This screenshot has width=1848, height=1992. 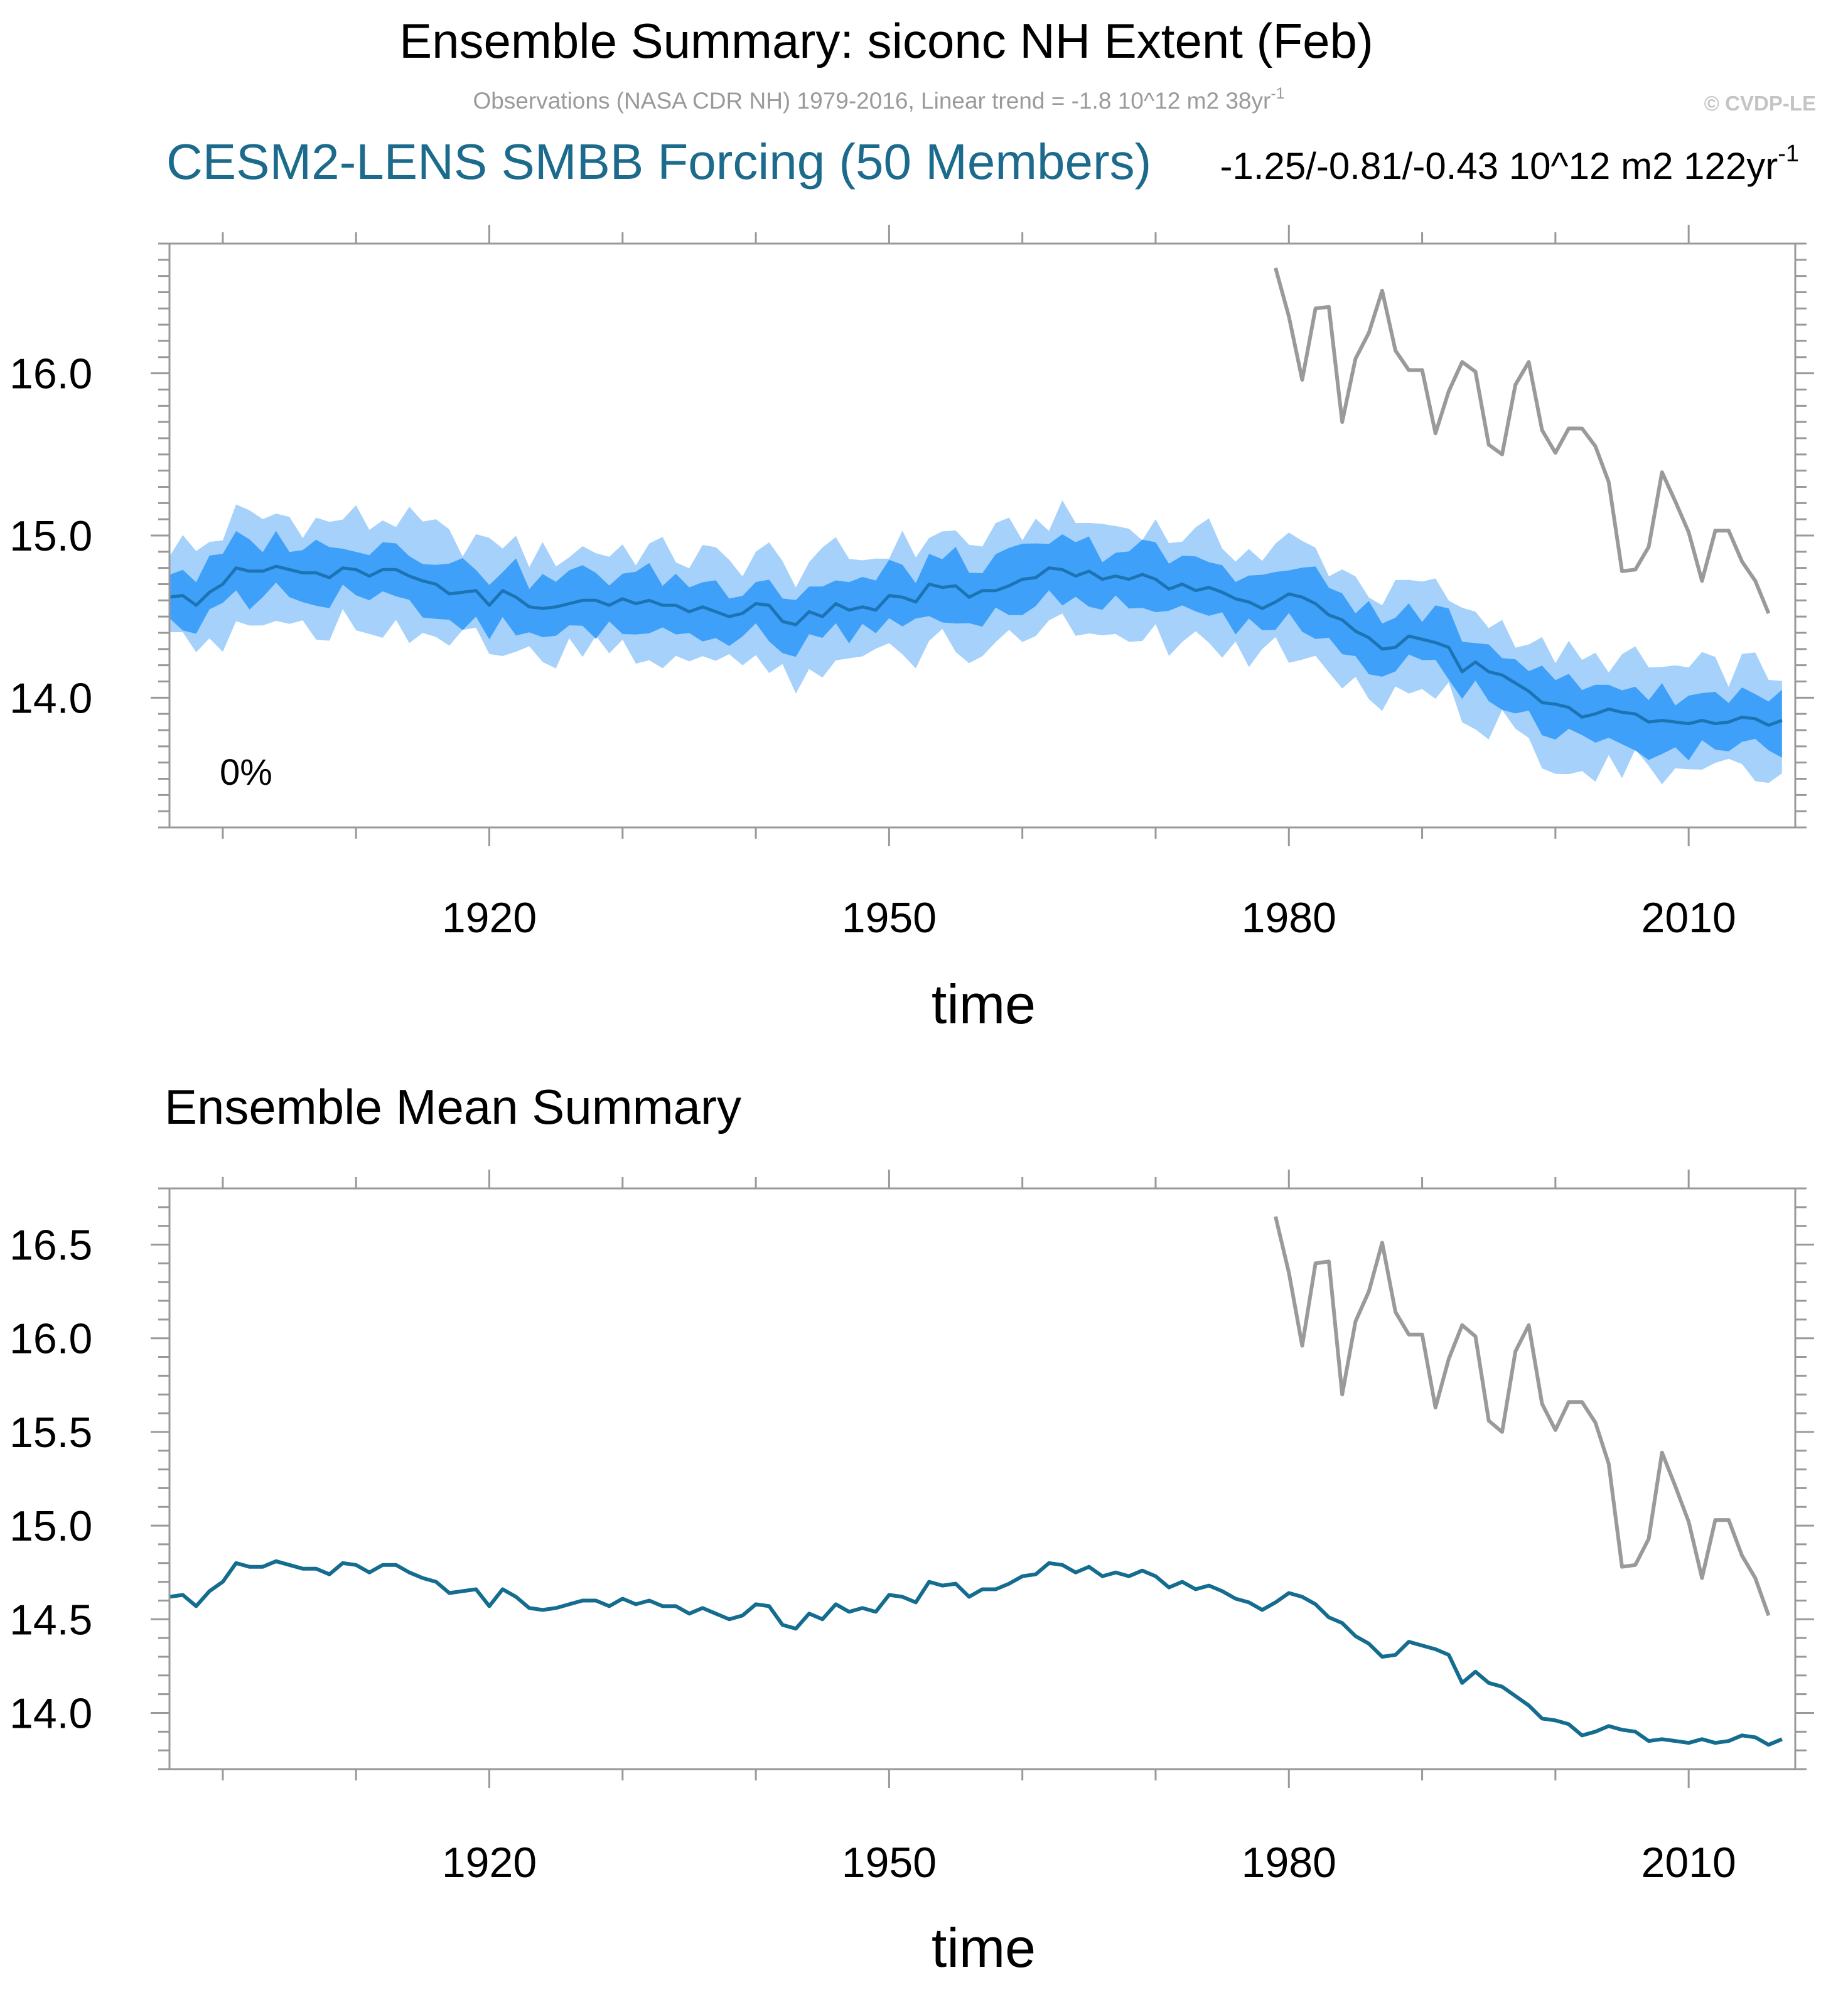 What do you see at coordinates (1289, 918) in the screenshot?
I see `panel1-xtick-label: 1980` at bounding box center [1289, 918].